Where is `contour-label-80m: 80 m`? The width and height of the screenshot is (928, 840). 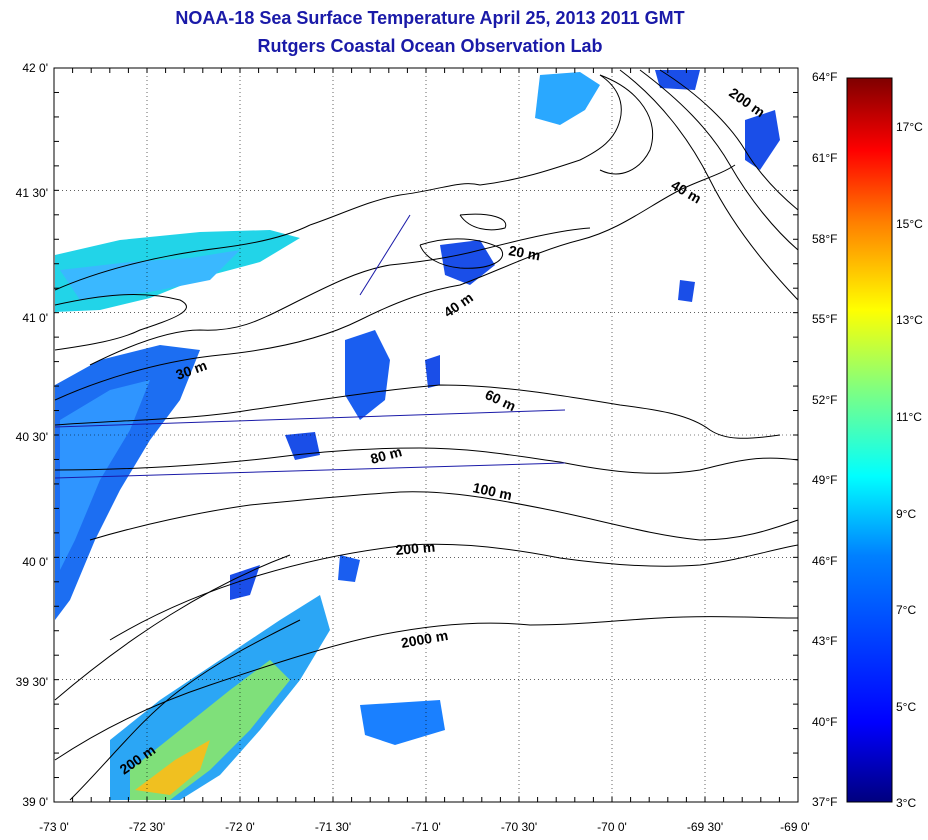 contour-label-80m: 80 m is located at coordinates (386, 455).